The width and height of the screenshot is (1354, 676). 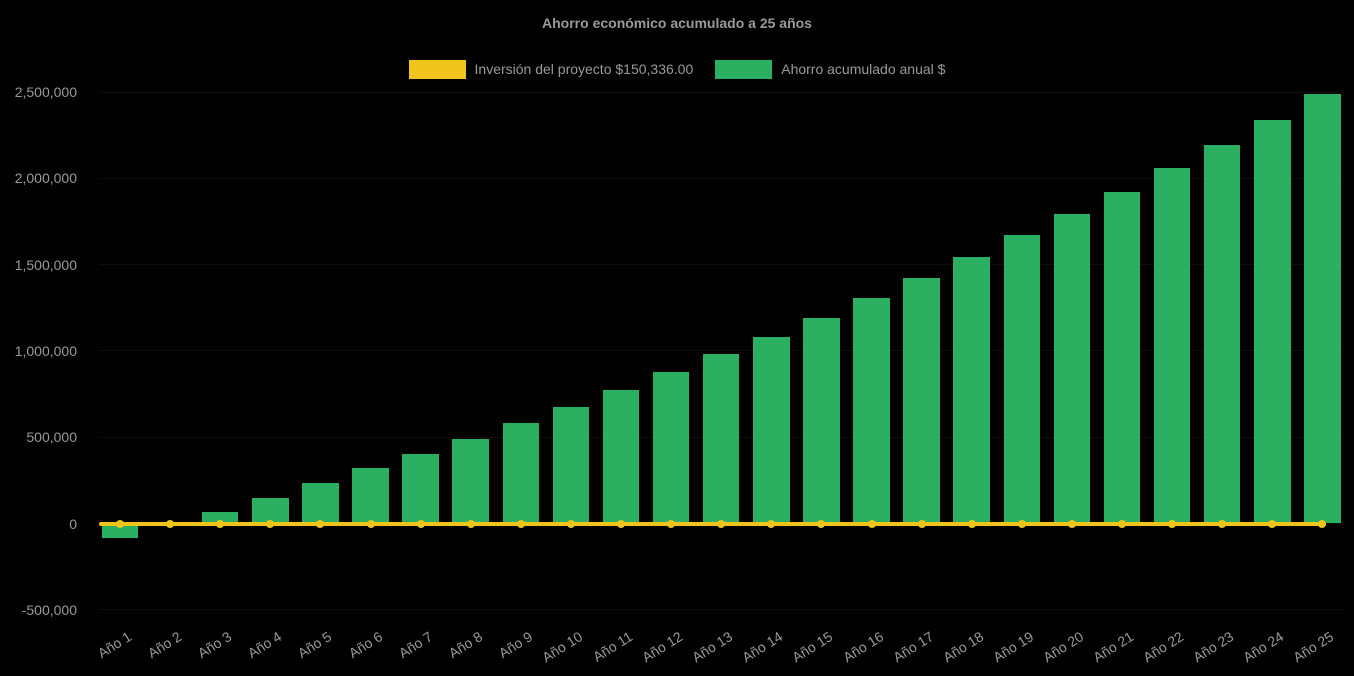 I want to click on legend-item-savings: Ahorro acumulado anual $, so click(x=830, y=69).